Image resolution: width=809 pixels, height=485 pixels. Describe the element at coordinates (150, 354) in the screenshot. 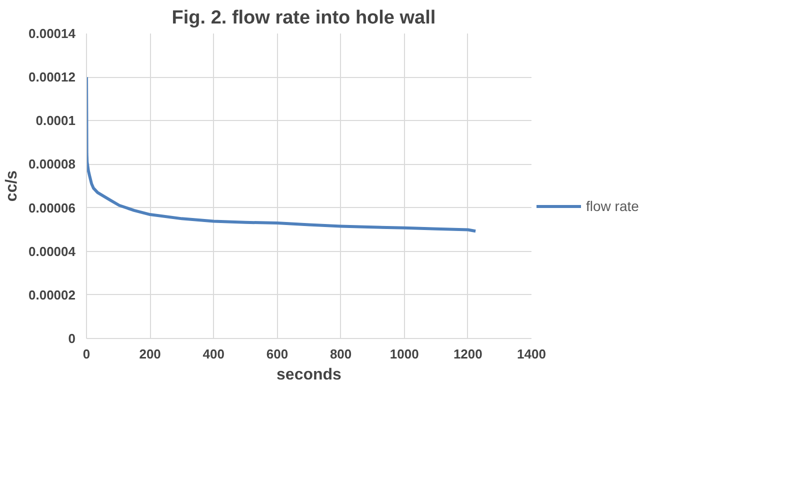

I see `x-tick-label: 200` at that location.